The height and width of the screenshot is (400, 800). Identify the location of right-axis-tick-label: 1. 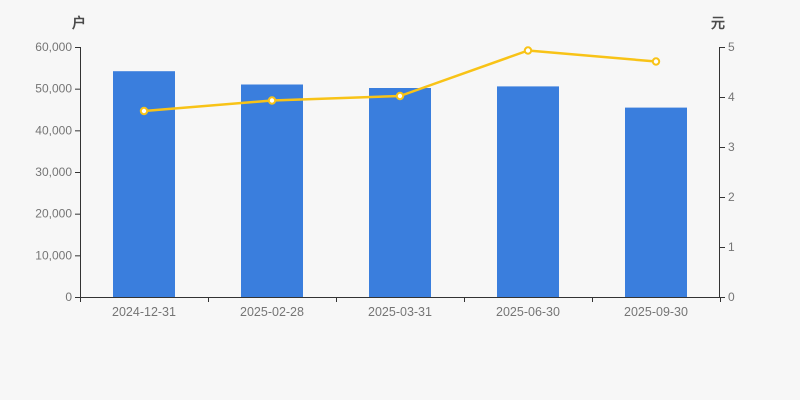
(731, 247).